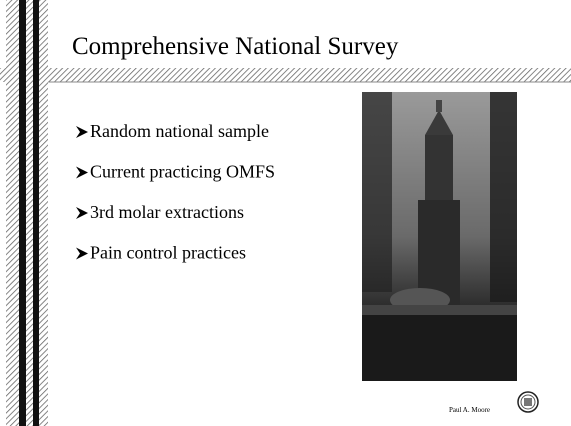  What do you see at coordinates (285, 75) in the screenshot?
I see `title-band` at bounding box center [285, 75].